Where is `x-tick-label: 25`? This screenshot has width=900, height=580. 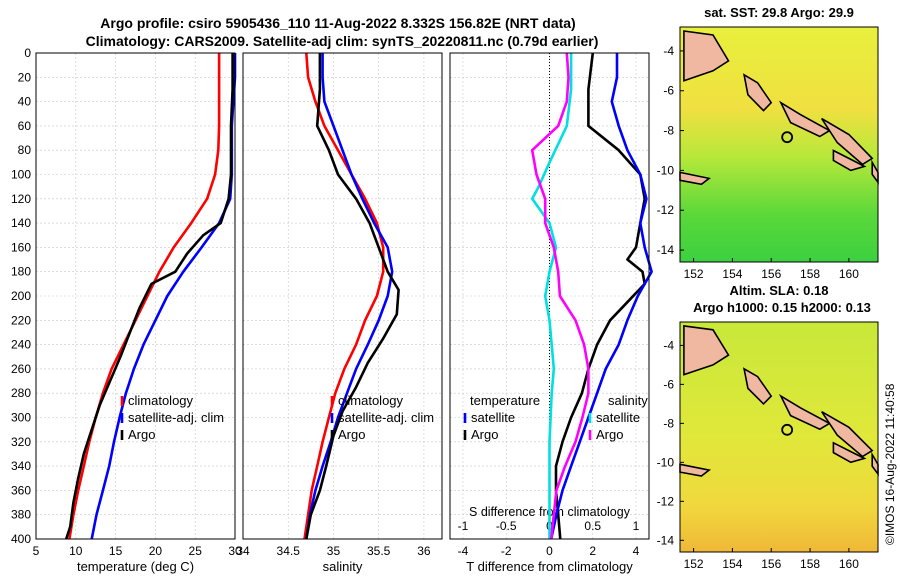
x-tick-label: 25 is located at coordinates (196, 551).